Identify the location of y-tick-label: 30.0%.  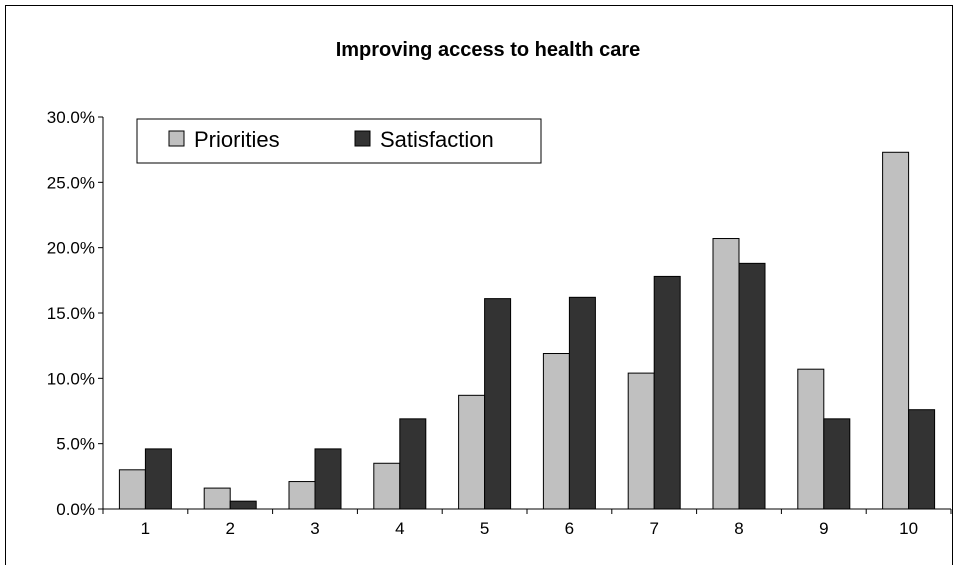
(71, 117).